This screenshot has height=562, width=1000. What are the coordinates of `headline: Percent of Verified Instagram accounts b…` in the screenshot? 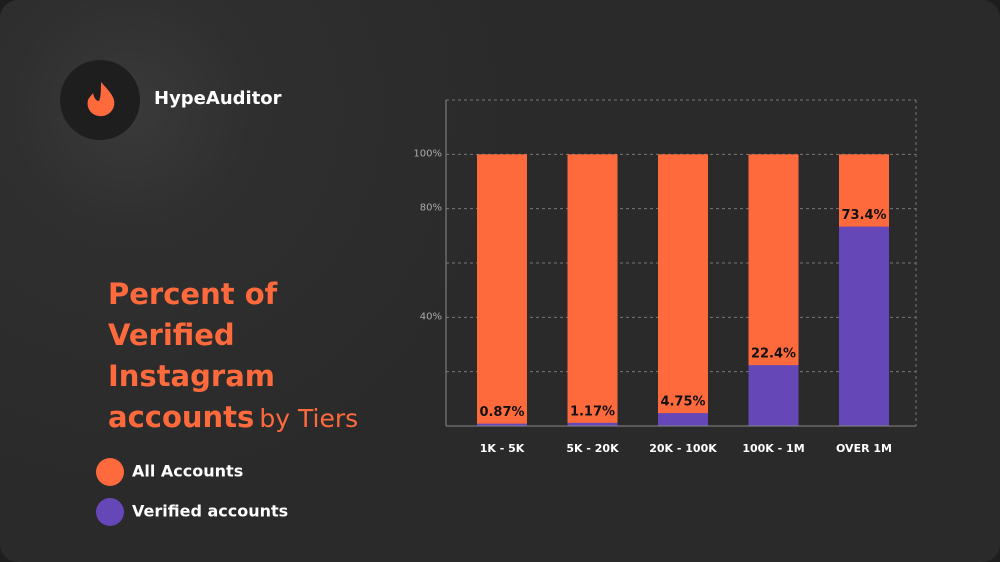 It's located at (237, 358).